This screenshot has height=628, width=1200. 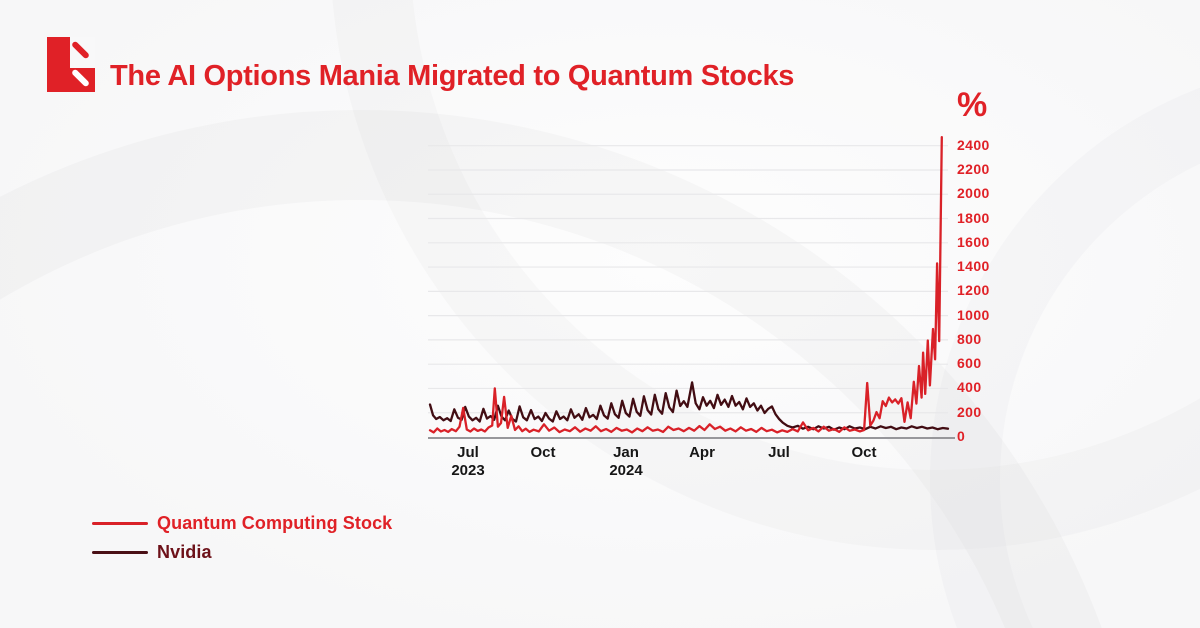 I want to click on red-square-double-slash-logo-icon, so click(x=71, y=64).